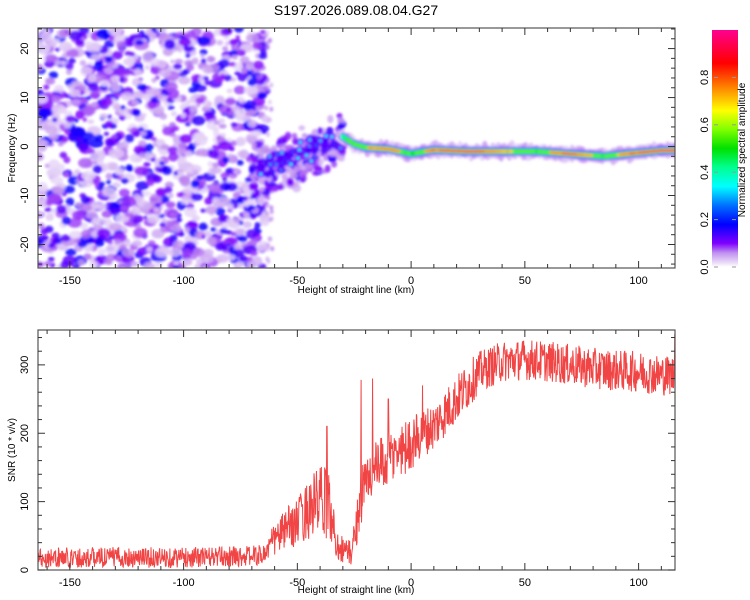  I want to click on snr-x-axis-title: Height of straight line (km), so click(356, 590).